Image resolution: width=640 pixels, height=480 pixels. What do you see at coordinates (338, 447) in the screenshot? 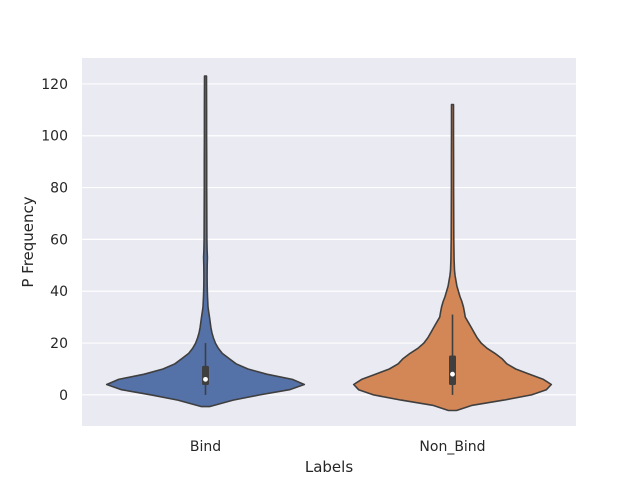
I see `x-tick-labels: Bind Non_Bind` at bounding box center [338, 447].